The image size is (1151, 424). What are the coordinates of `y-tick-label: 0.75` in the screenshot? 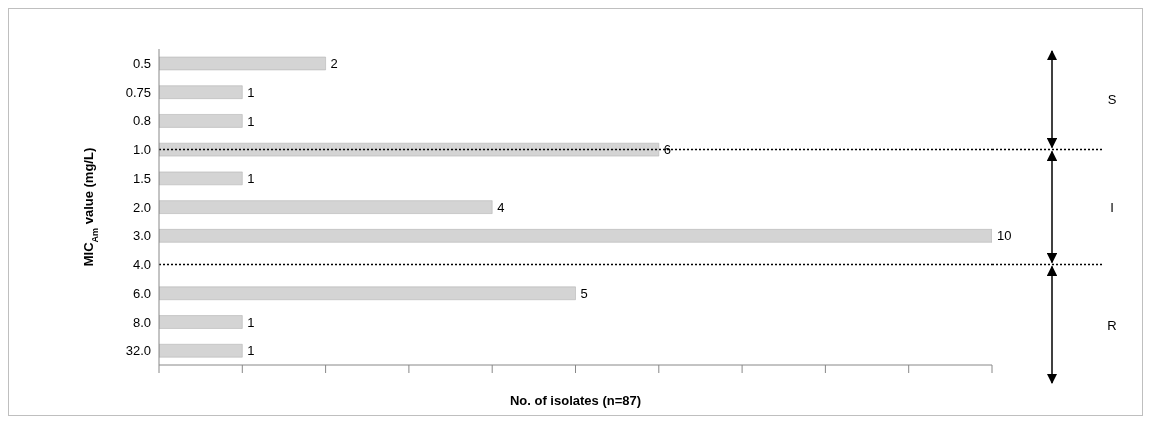 It's located at (138, 92).